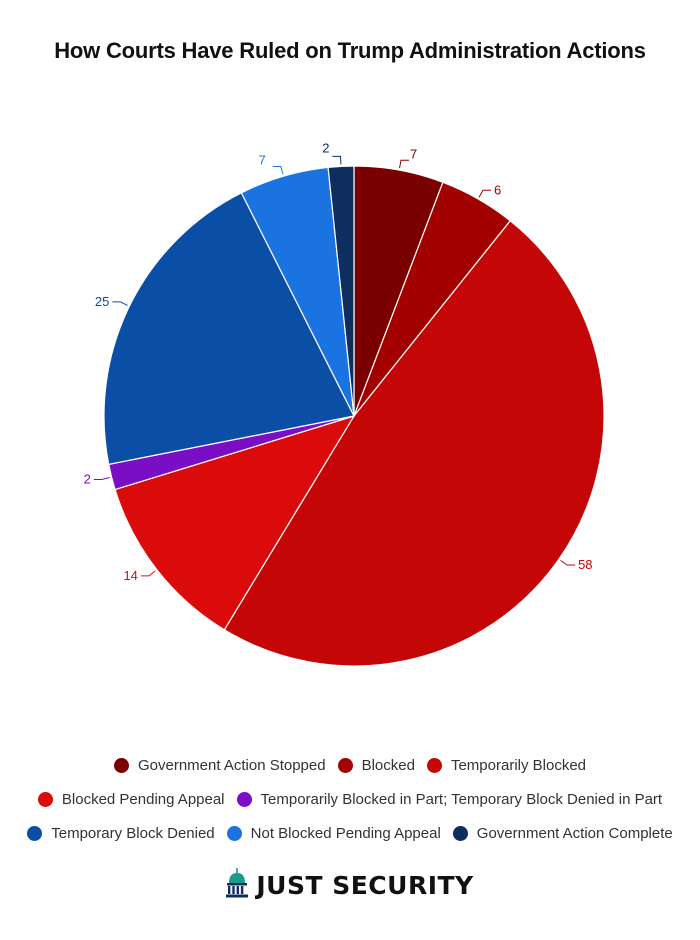  I want to click on slice-value-label-1: 7, so click(413, 153).